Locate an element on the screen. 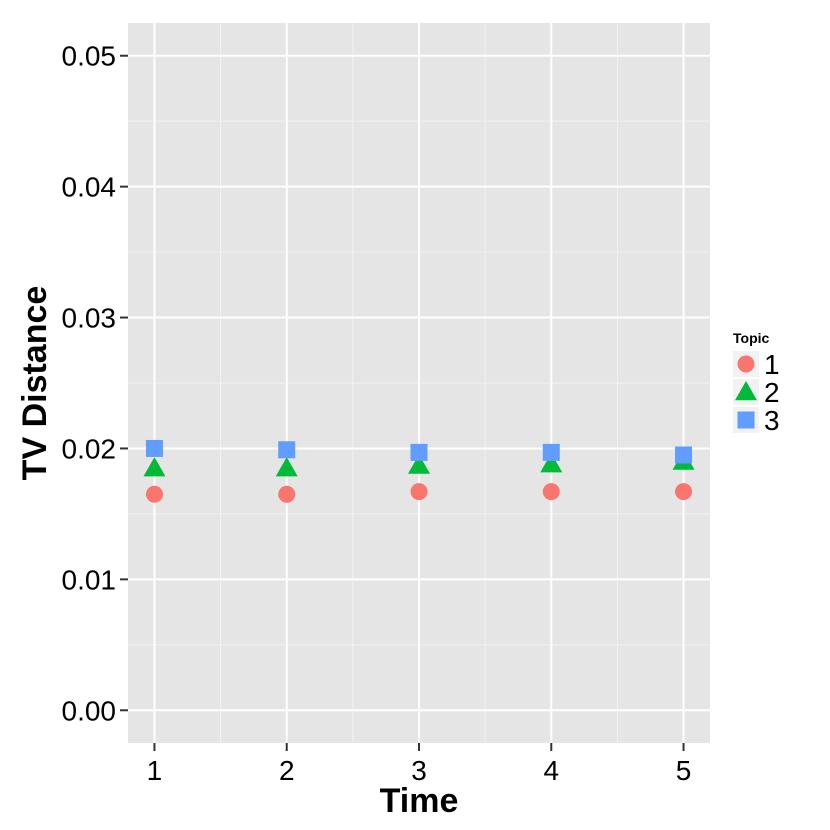  y-tick-label: 0.02 is located at coordinates (89, 448).